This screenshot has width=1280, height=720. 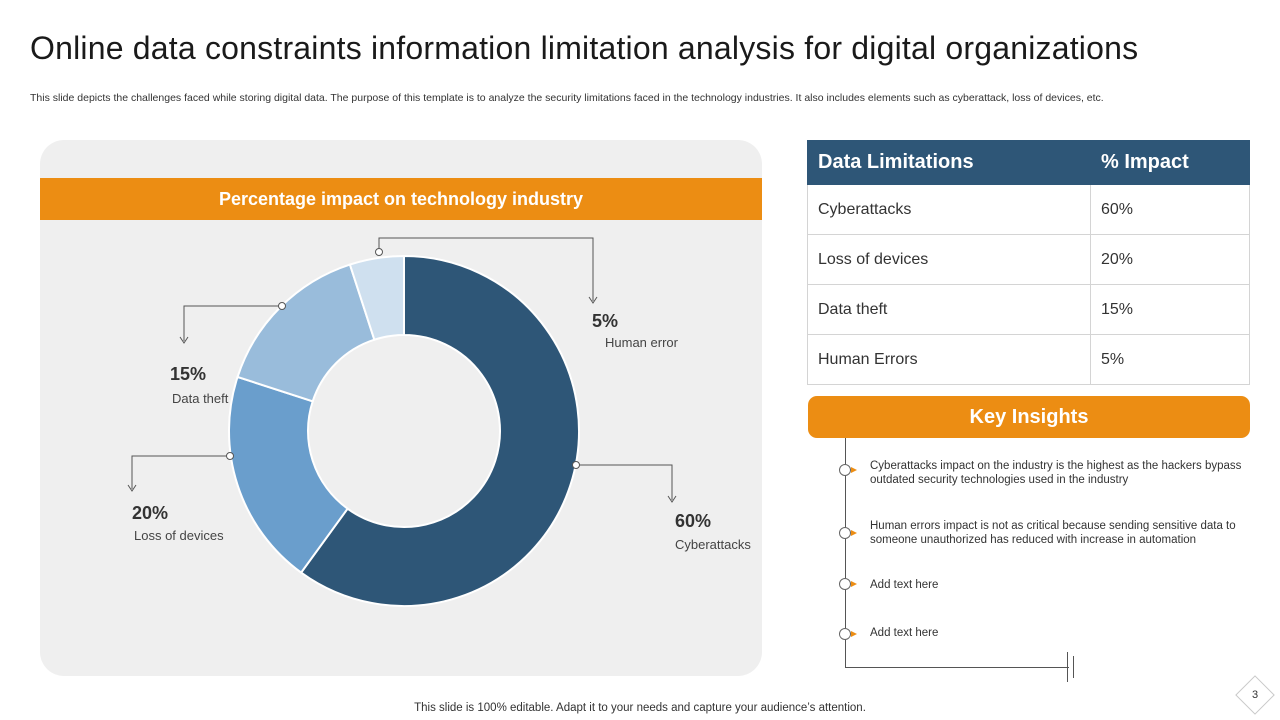 What do you see at coordinates (1170, 359) in the screenshot?
I see `table-cell: 5%` at bounding box center [1170, 359].